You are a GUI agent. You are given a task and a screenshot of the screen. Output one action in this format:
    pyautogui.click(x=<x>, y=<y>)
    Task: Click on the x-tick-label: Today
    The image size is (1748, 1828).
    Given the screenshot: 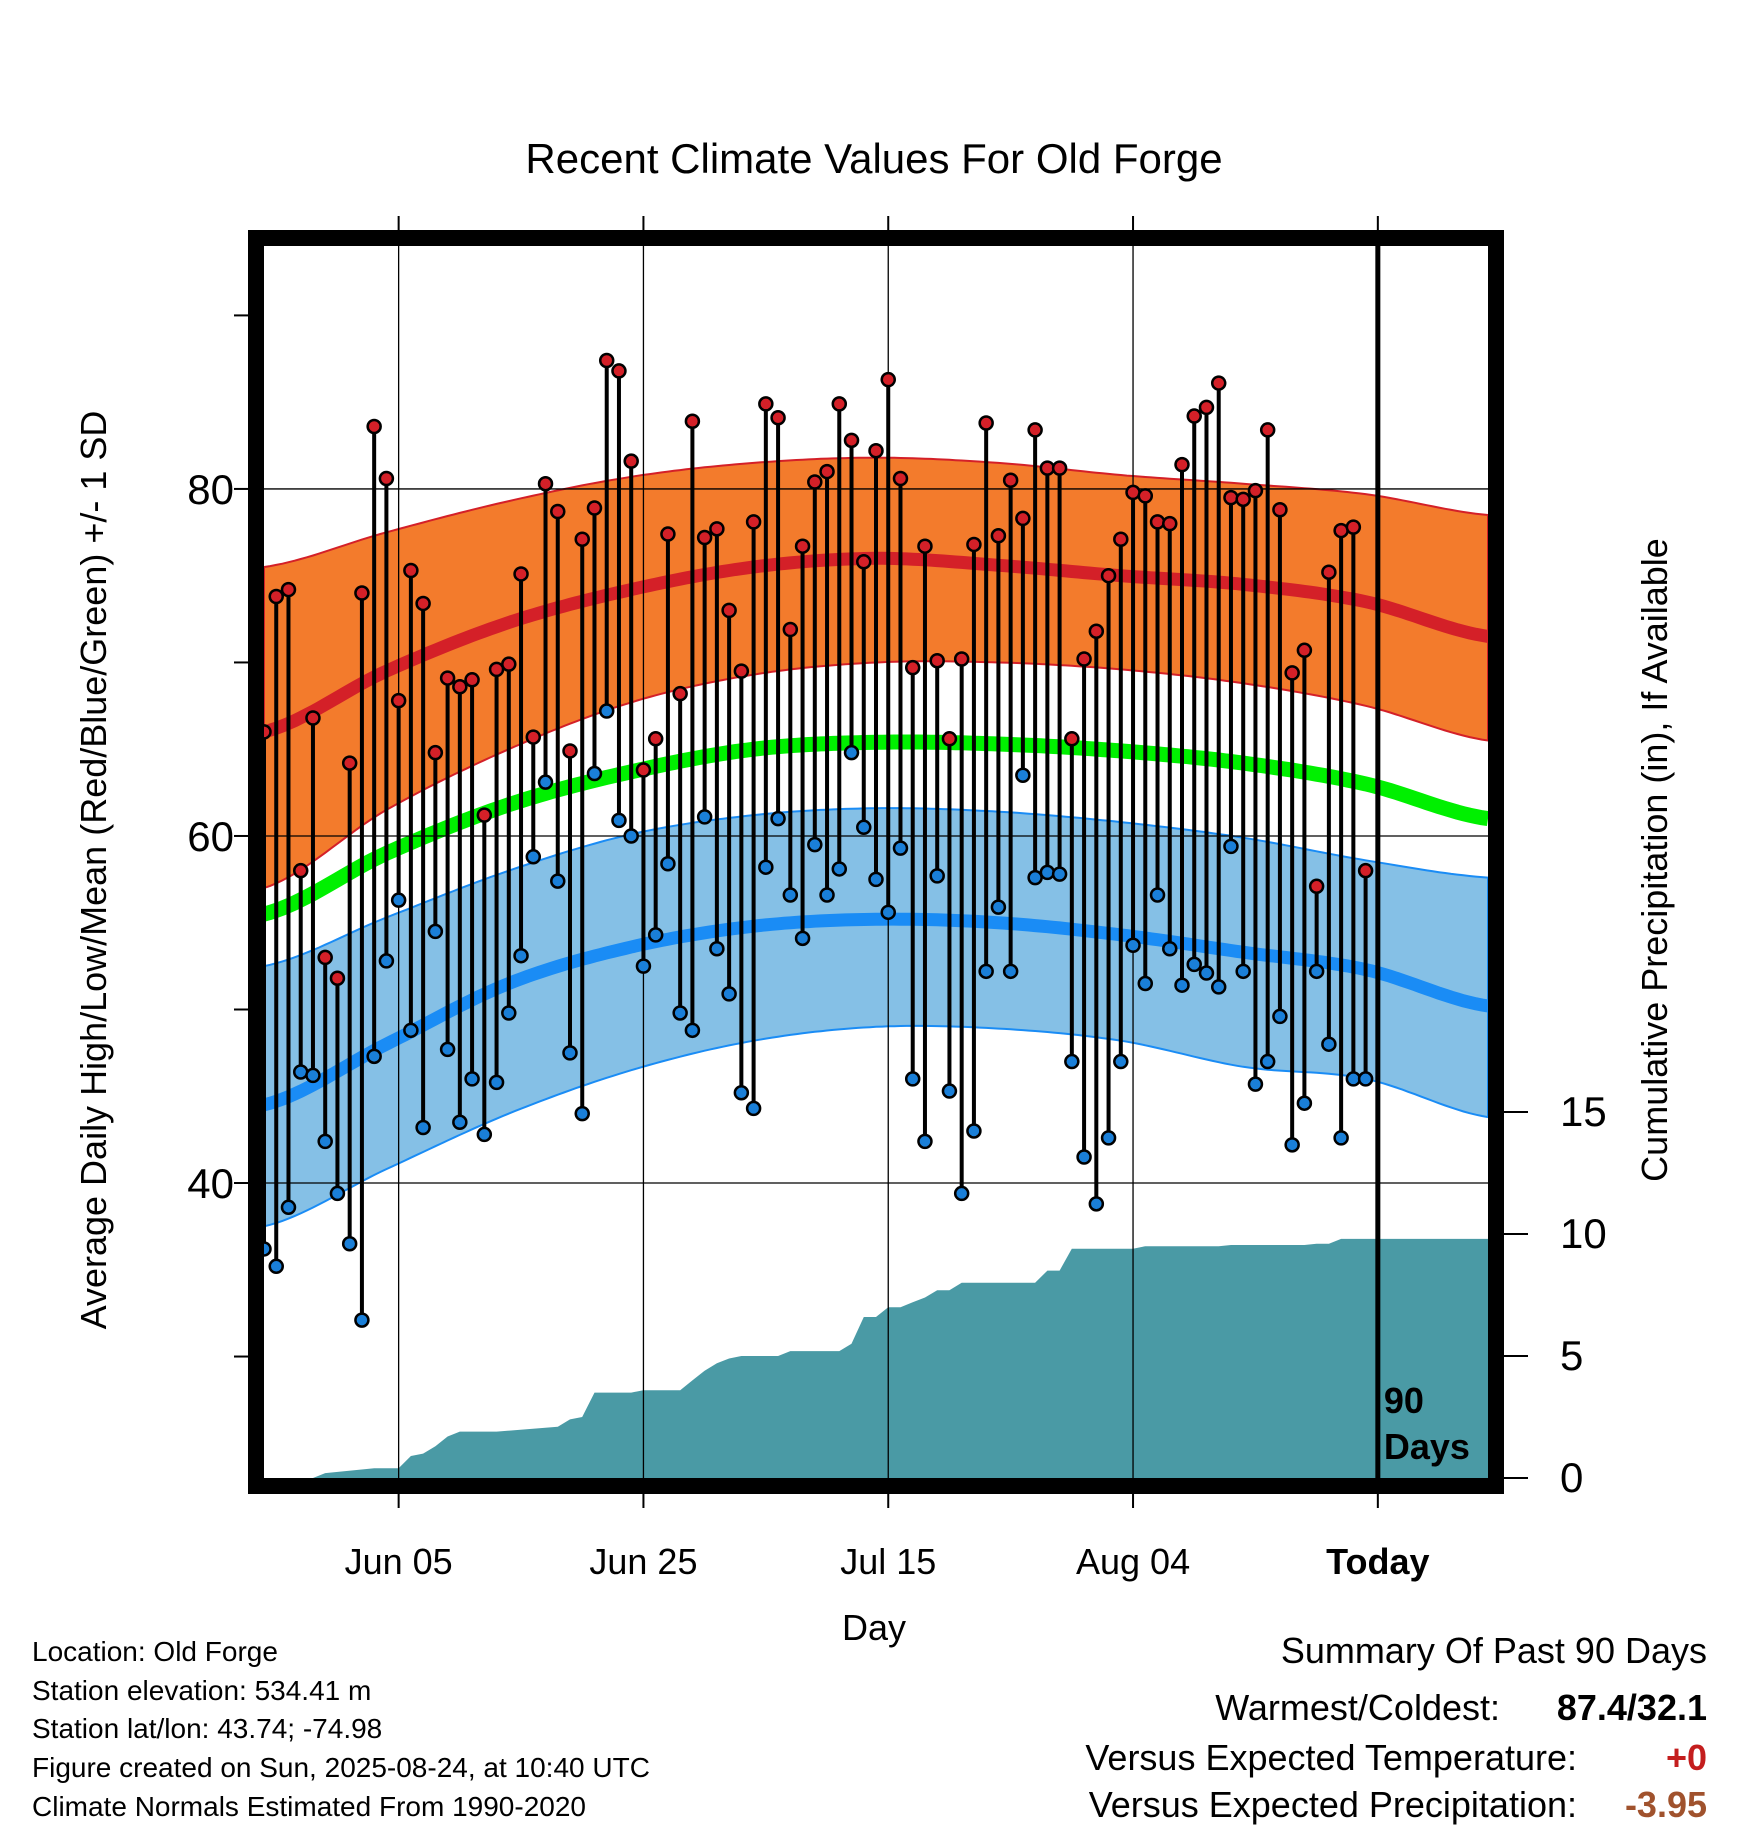 What is the action you would take?
    pyautogui.click(x=1377, y=1561)
    